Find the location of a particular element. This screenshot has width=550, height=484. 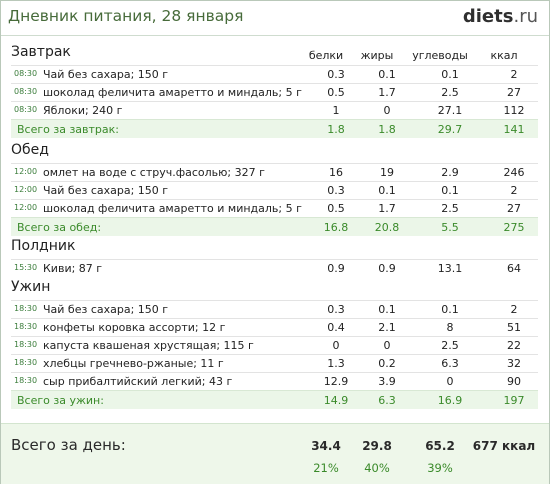

food-row: 08:30 Яблоки; 240 г 1 0 27.1 112 is located at coordinates (274, 110).